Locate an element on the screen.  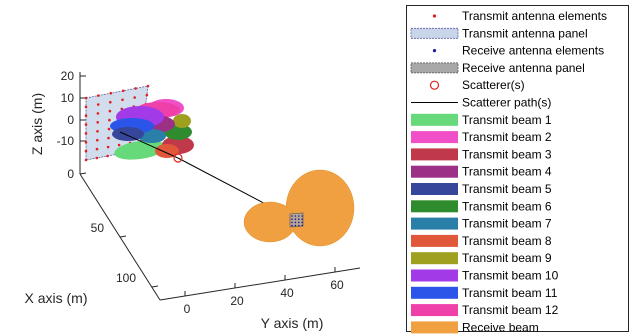
receive-beam-lobe is located at coordinates (270, 222).